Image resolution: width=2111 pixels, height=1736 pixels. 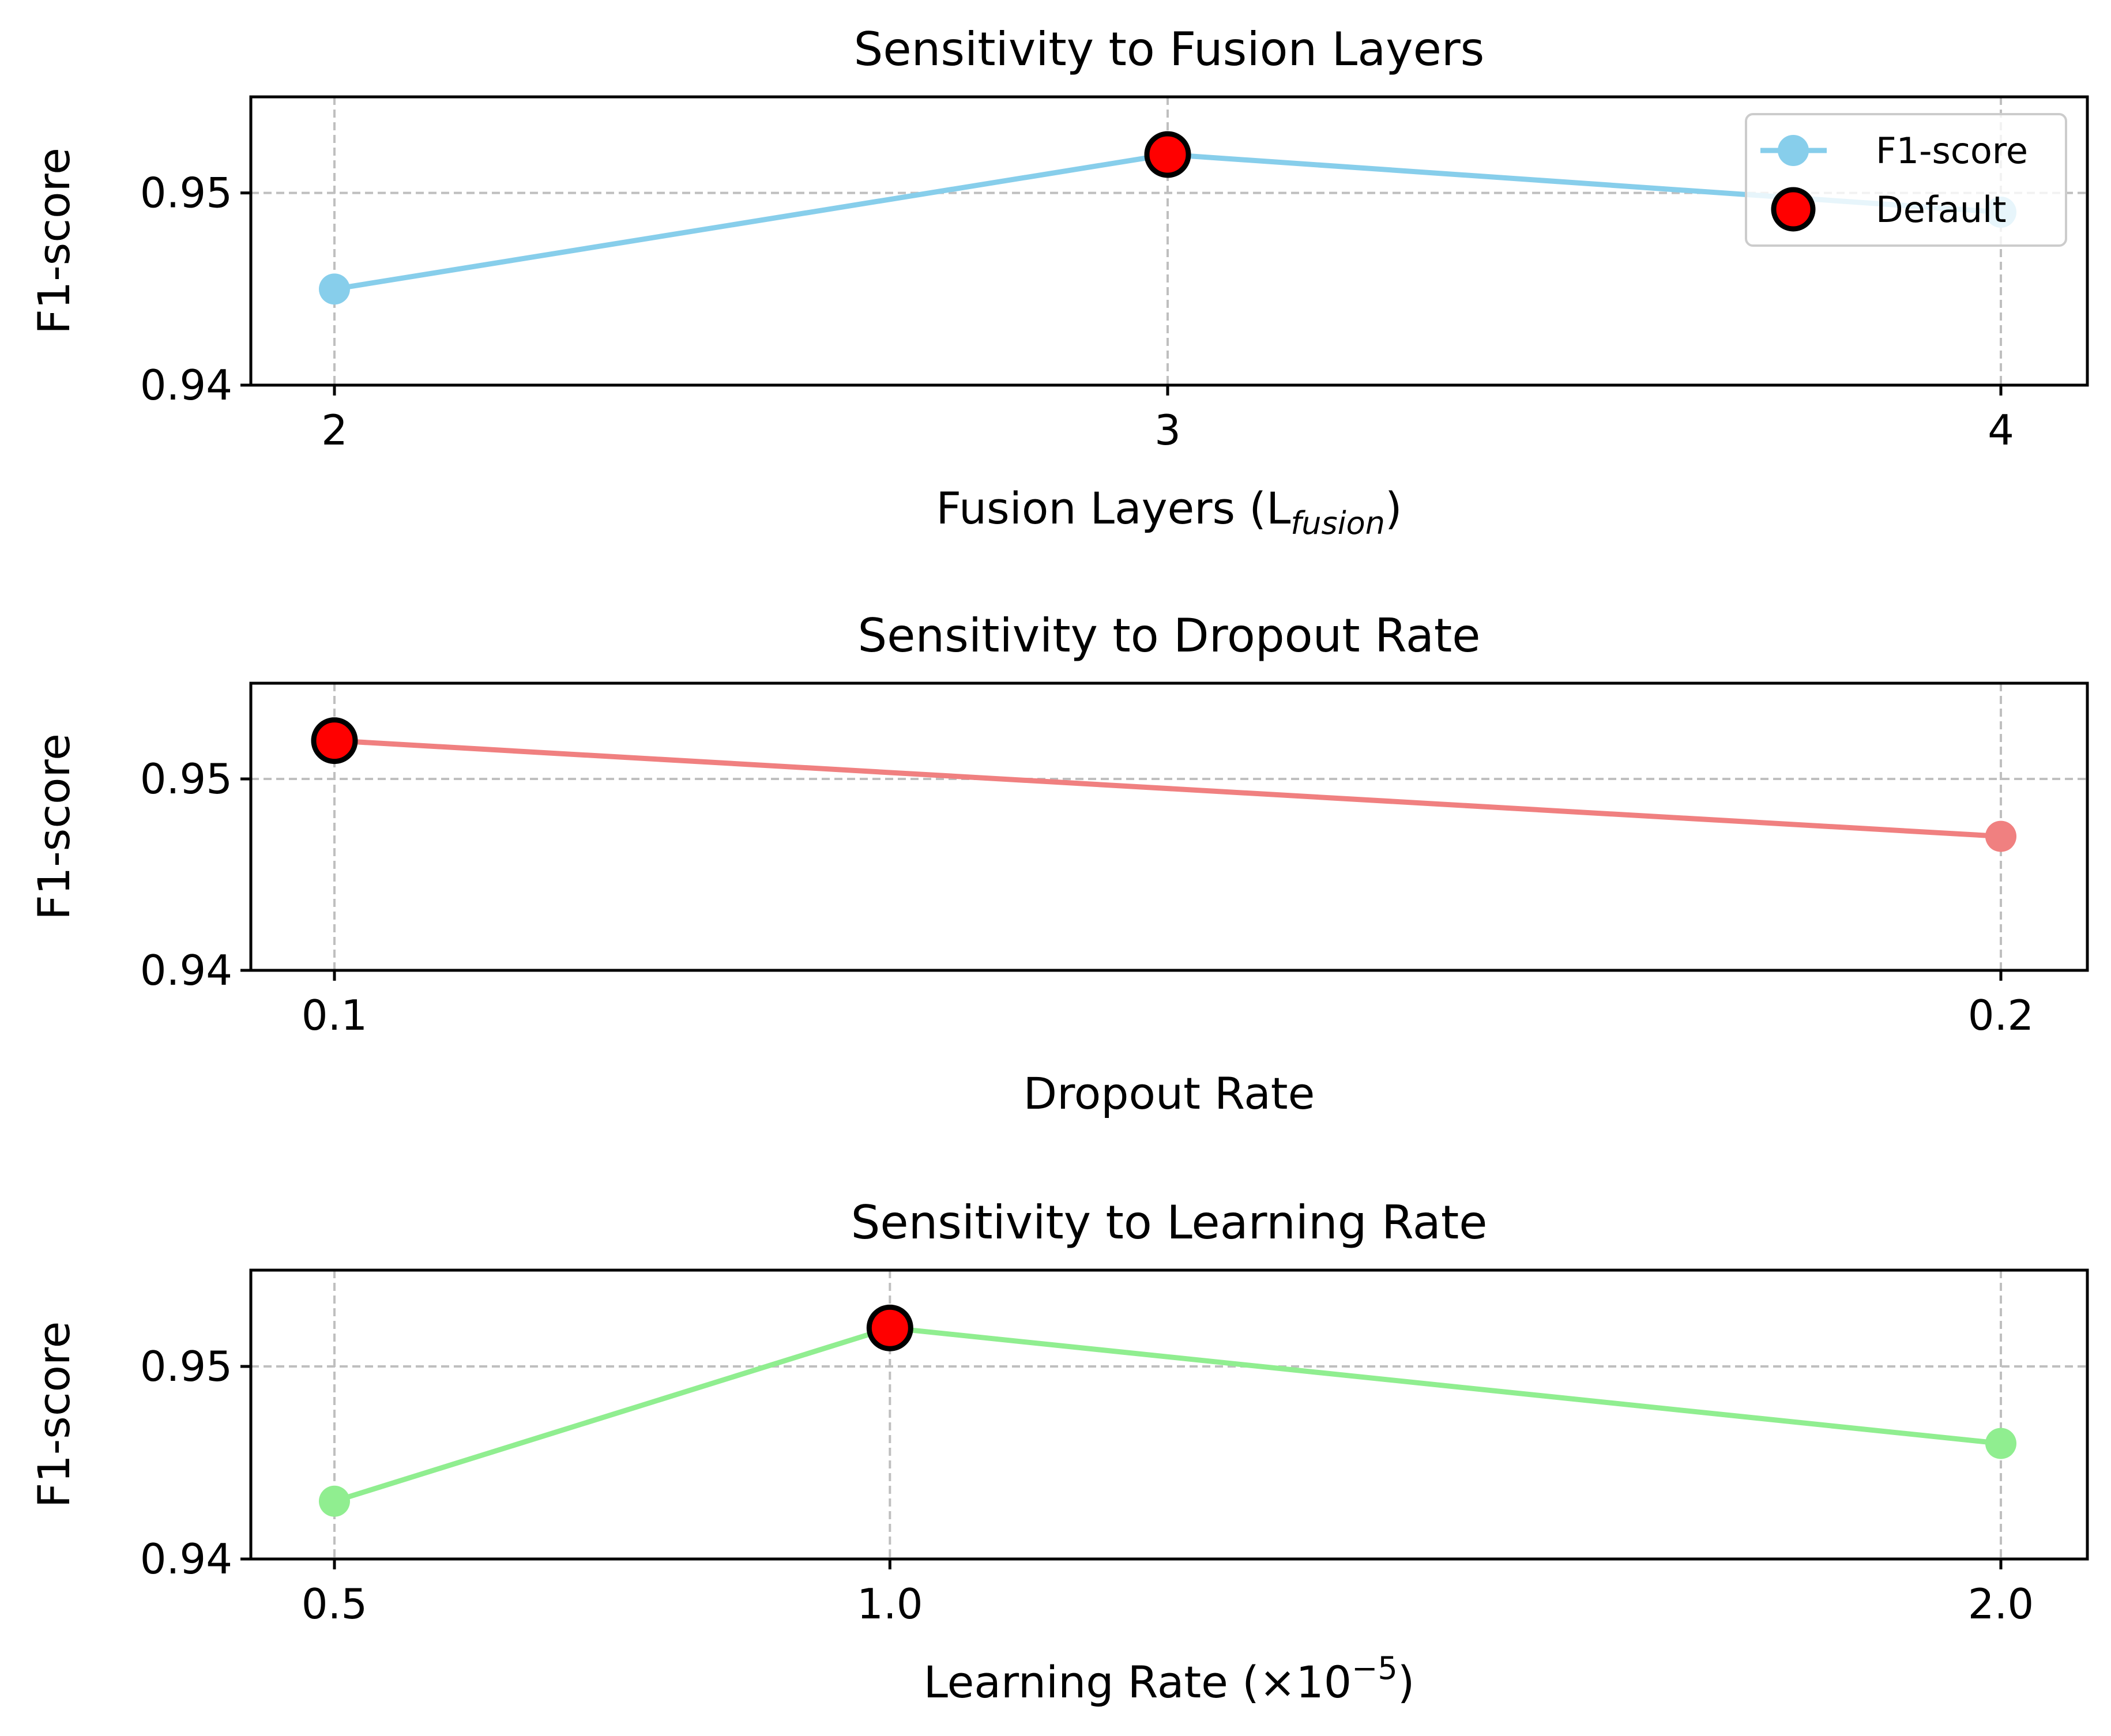 What do you see at coordinates (1138, 1682) in the screenshot?
I see `x-axis-label-main: Learning Rate (×10` at bounding box center [1138, 1682].